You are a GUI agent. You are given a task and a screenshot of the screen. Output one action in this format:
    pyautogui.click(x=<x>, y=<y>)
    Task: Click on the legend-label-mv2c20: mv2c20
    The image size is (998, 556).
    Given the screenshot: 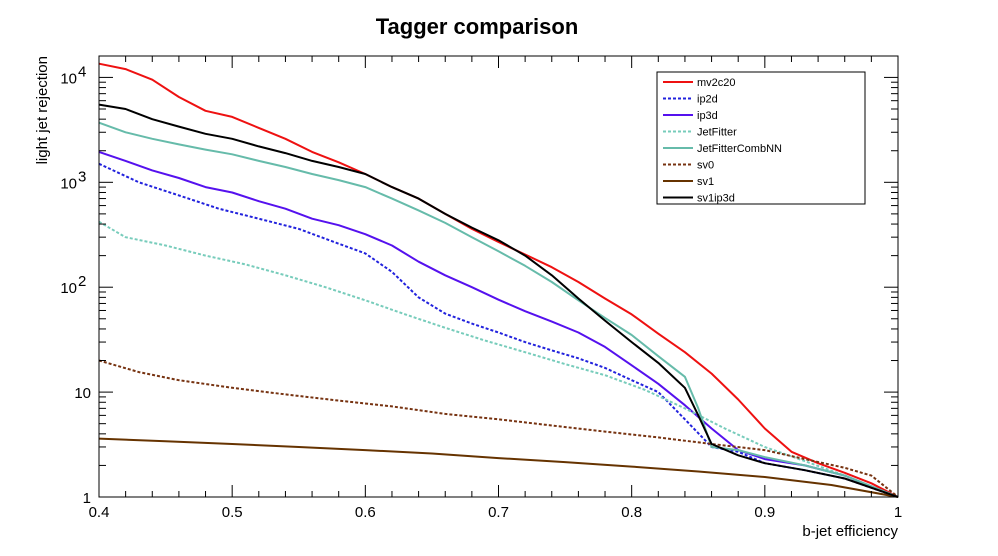 What is the action you would take?
    pyautogui.click(x=716, y=83)
    